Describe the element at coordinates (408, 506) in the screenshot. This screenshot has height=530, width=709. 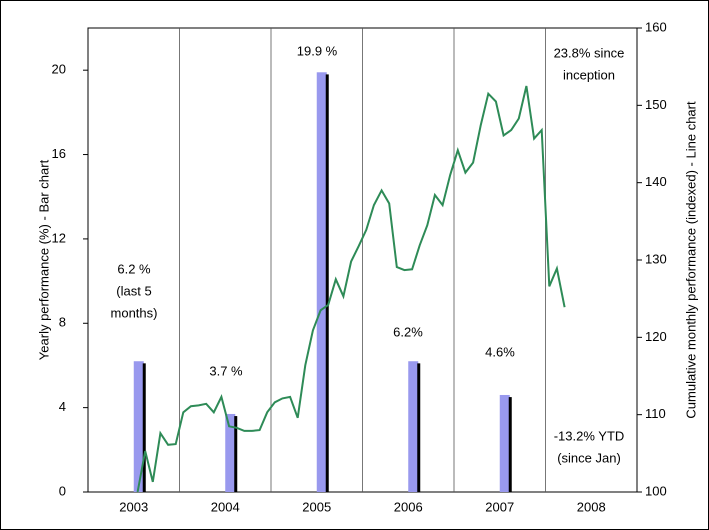
I see `x-tick-label: 2006` at that location.